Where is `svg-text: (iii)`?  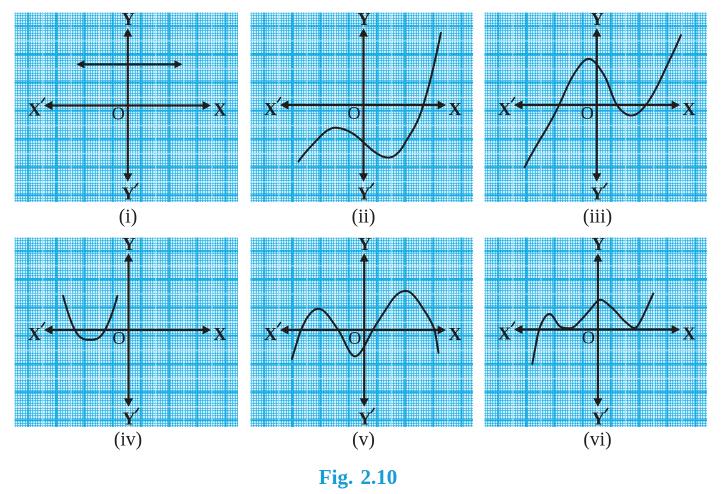 svg-text: (iii) is located at coordinates (597, 217).